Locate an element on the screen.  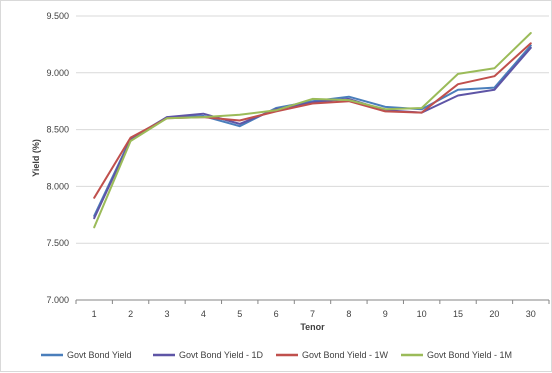
y-tick-labels: 7.000 7.500 8.000 8.500 9.000 9.500 is located at coordinates (57, 158).